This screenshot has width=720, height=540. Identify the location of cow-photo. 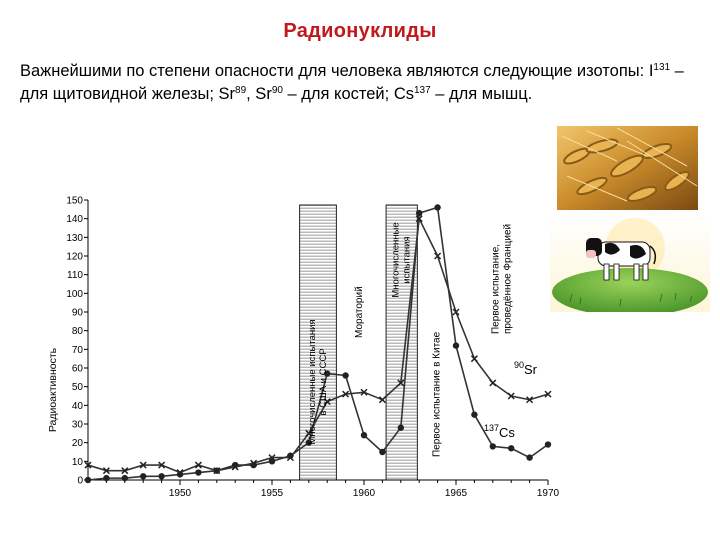
(630, 262).